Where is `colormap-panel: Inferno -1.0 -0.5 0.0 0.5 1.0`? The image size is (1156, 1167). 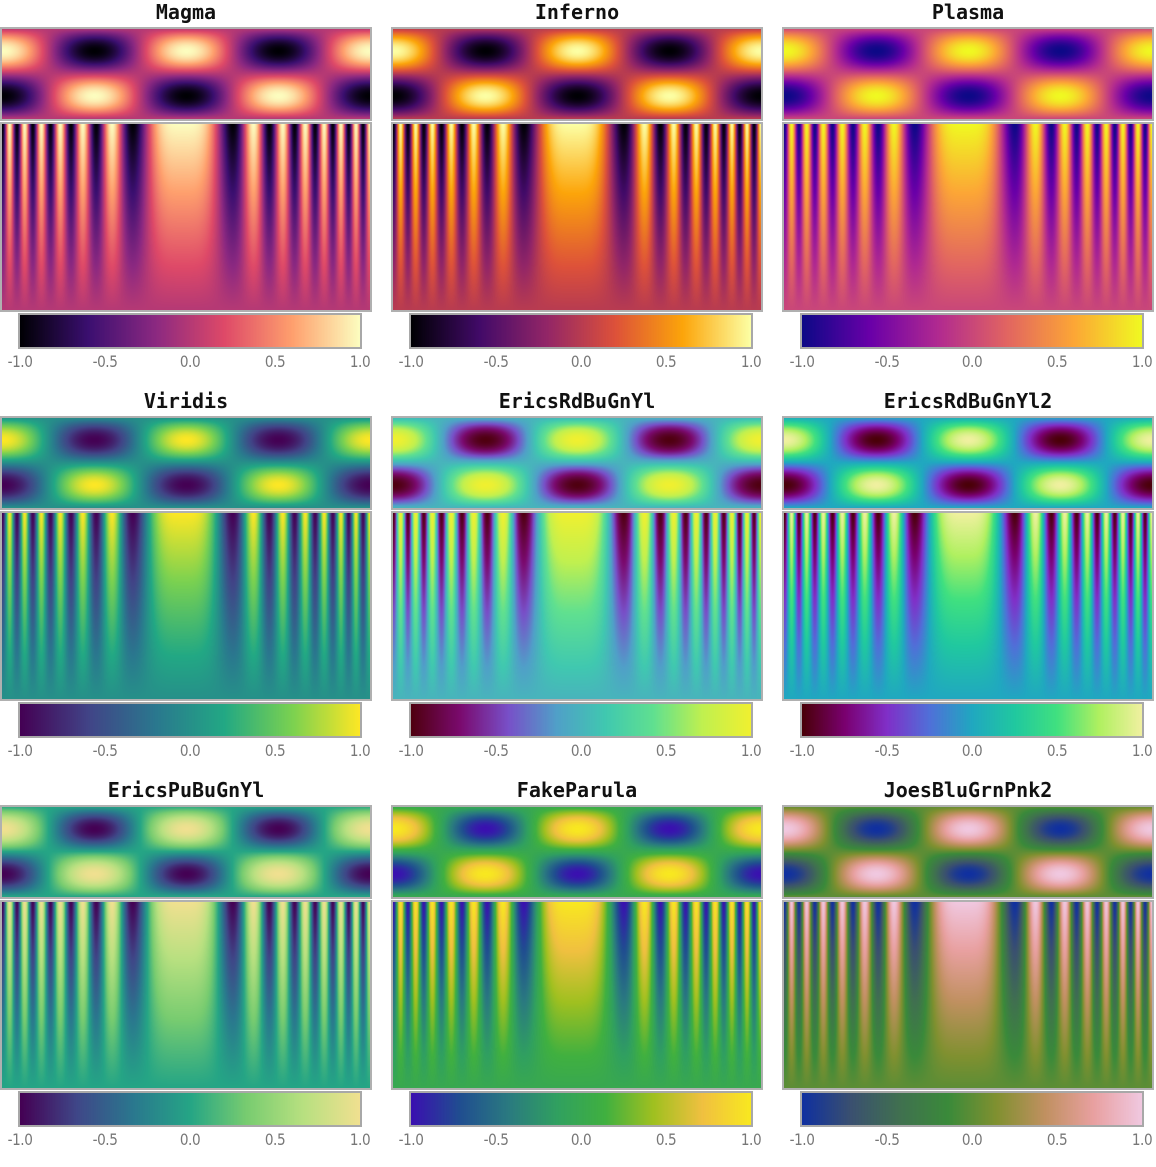
colormap-panel: Inferno -1.0 -0.5 0.0 0.5 1.0 is located at coordinates (577, 194).